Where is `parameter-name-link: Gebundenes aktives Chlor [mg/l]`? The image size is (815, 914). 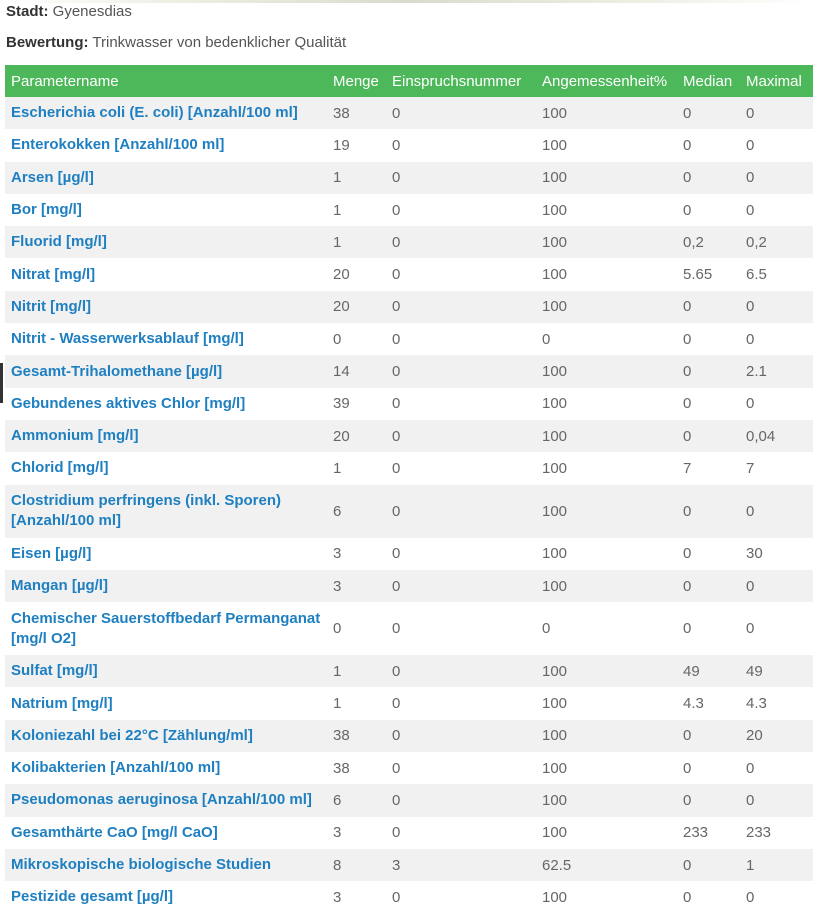 parameter-name-link: Gebundenes aktives Chlor [mg/l] is located at coordinates (128, 403).